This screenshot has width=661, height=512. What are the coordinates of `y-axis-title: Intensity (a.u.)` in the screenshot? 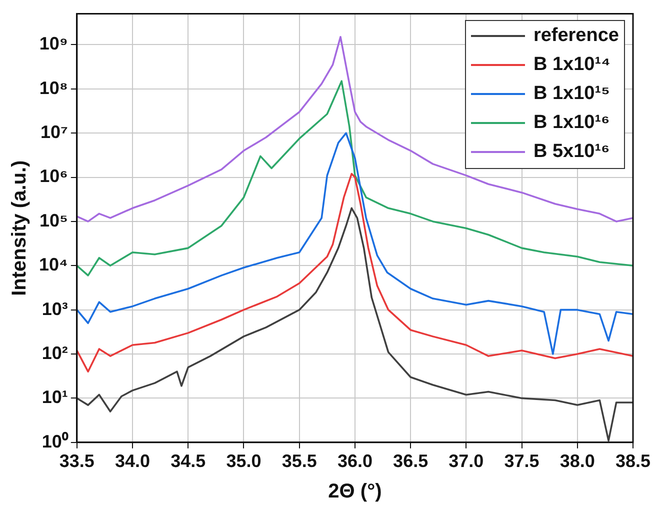 It's located at (19, 228).